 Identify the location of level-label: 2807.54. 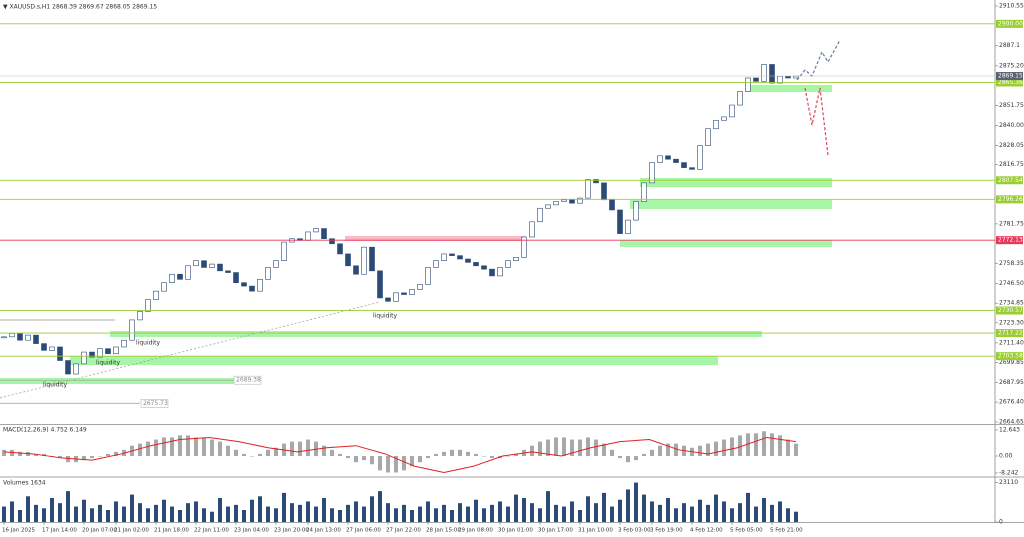
(1010, 180).